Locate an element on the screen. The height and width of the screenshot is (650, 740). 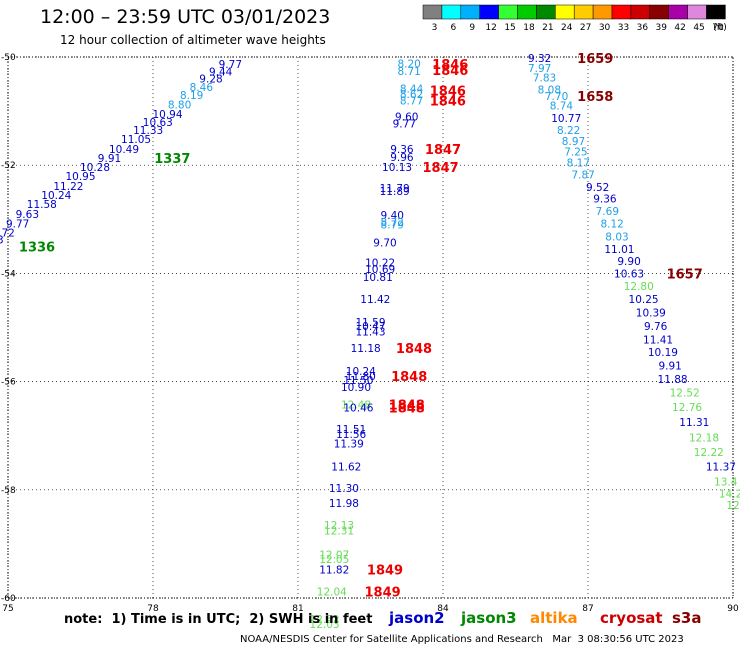
pass-time-label: 1658 is located at coordinates (595, 97).